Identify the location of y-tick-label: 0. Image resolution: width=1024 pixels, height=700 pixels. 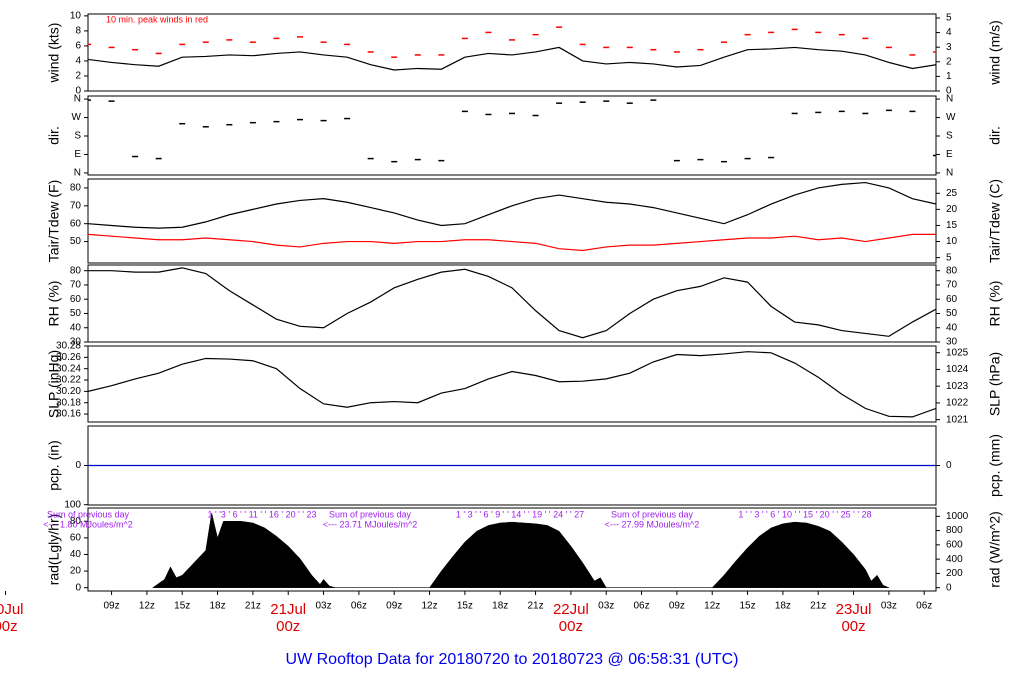
(78, 91).